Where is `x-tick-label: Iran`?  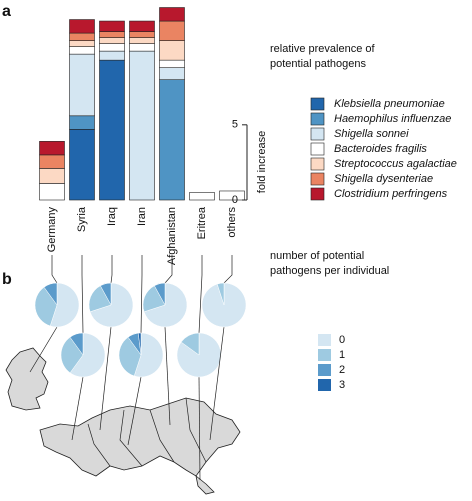 x-tick-label: Iran is located at coordinates (142, 216).